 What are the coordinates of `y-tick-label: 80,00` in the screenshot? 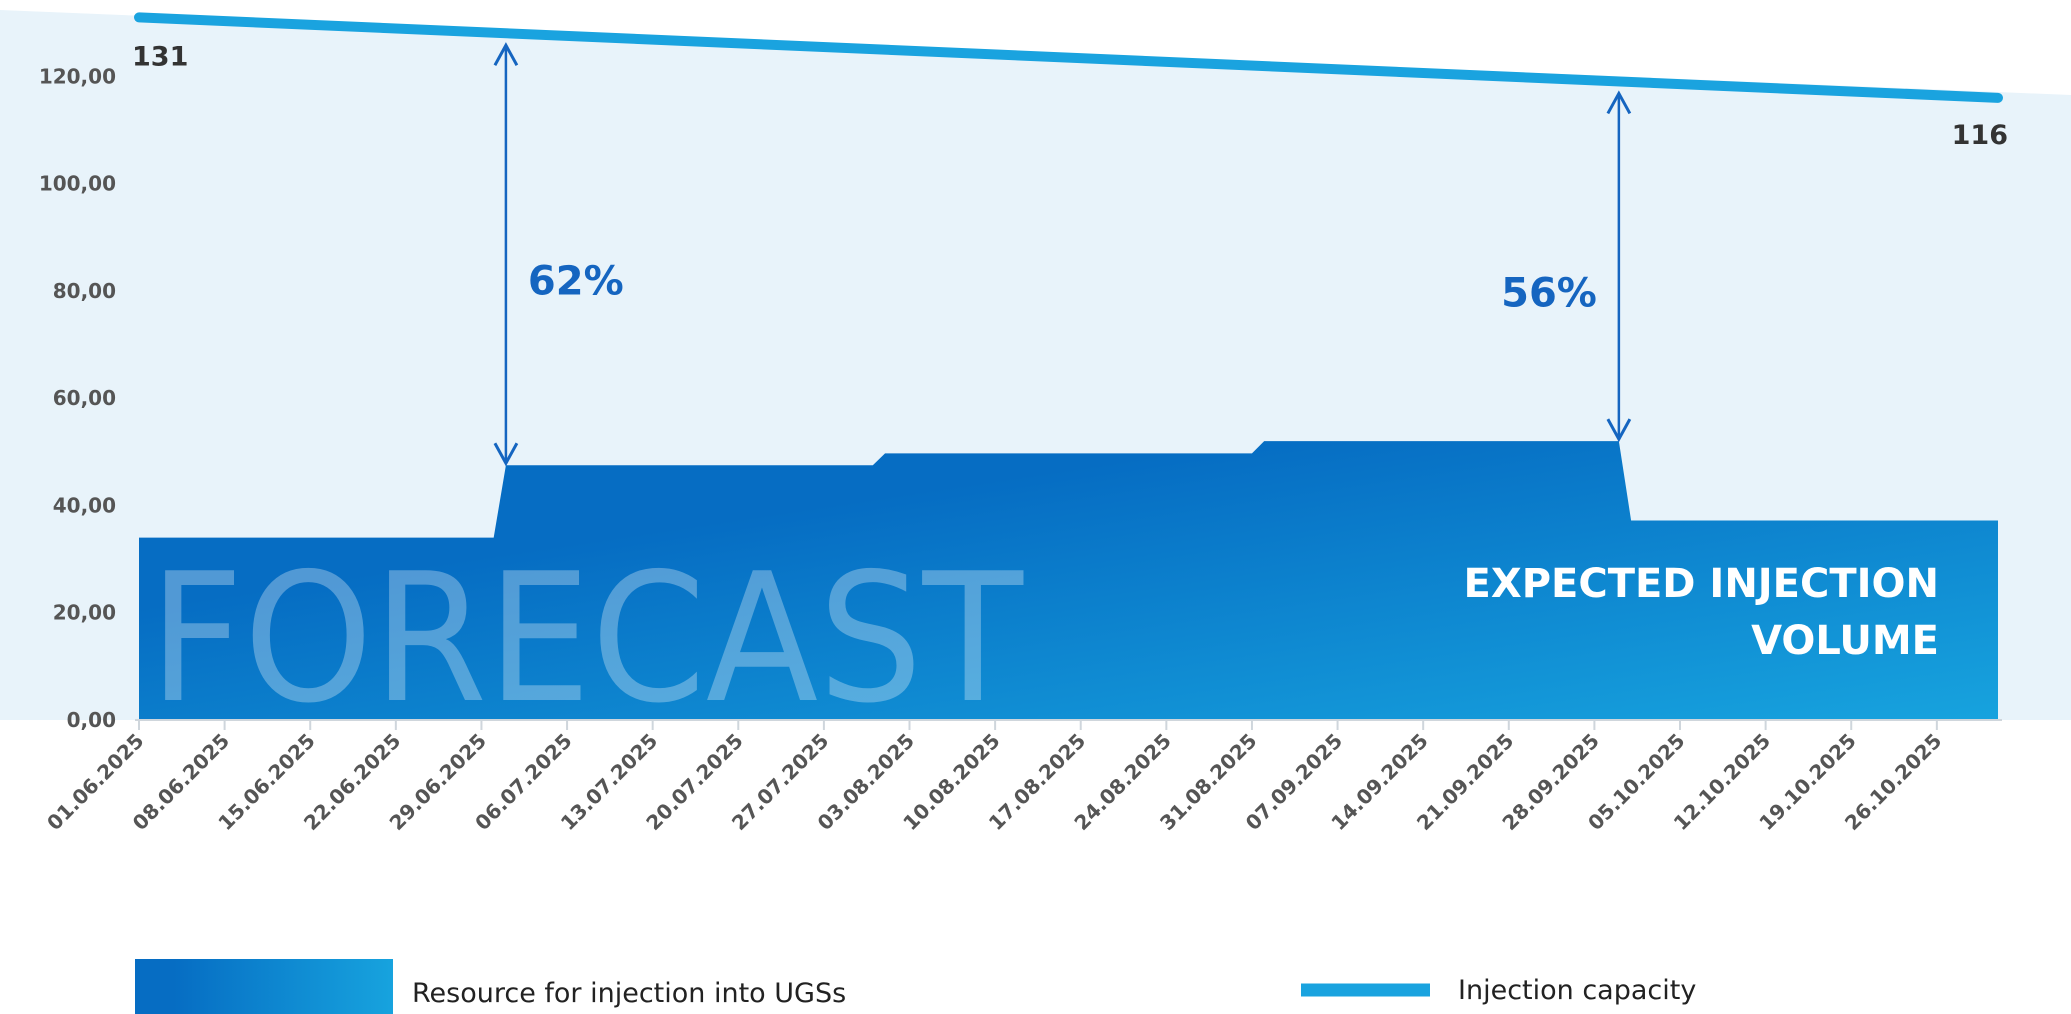 It's located at (84, 291).